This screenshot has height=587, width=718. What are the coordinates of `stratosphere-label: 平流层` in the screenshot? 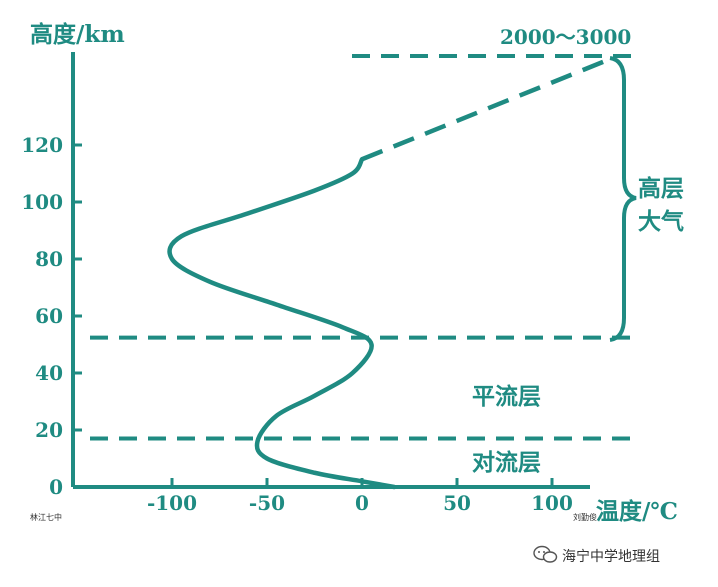 It's located at (506, 396).